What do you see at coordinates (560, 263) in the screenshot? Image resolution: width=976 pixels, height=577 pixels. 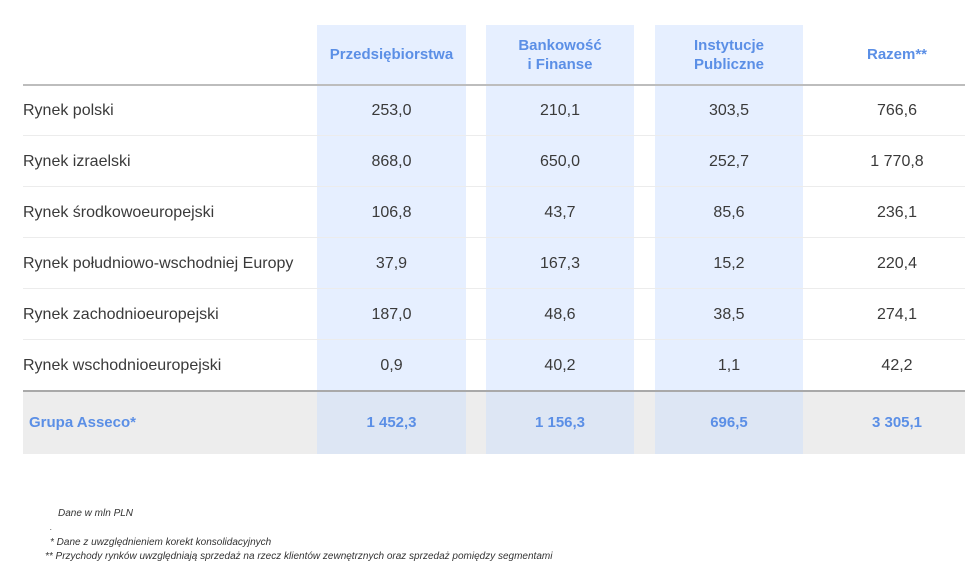 I see `cell-banking: 167,3` at bounding box center [560, 263].